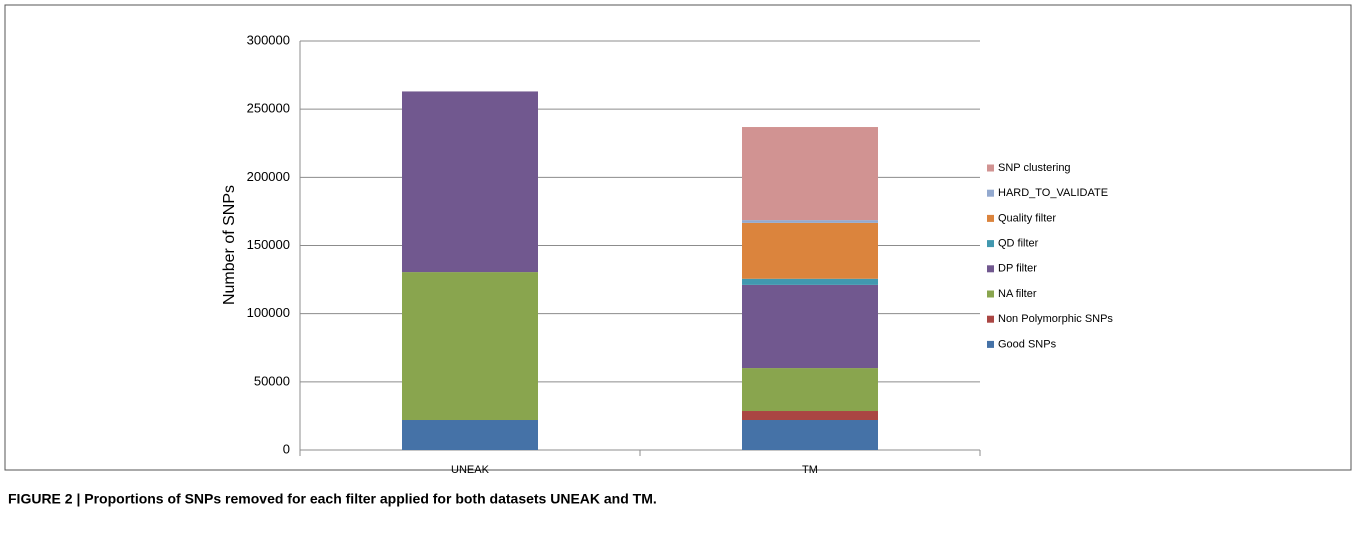 This screenshot has width=1357, height=540. Describe the element at coordinates (1034, 168) in the screenshot. I see `legend-label: SNP clustering` at that location.